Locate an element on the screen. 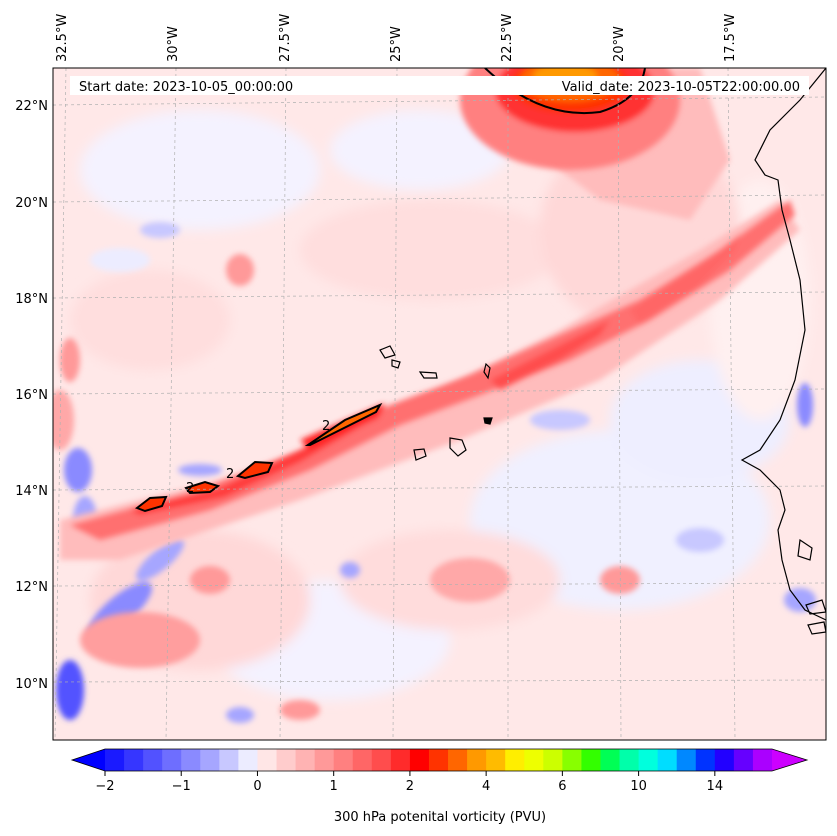 Image resolution: width=837 pixels, height=836 pixels. lat-label: 20°N is located at coordinates (31, 203).